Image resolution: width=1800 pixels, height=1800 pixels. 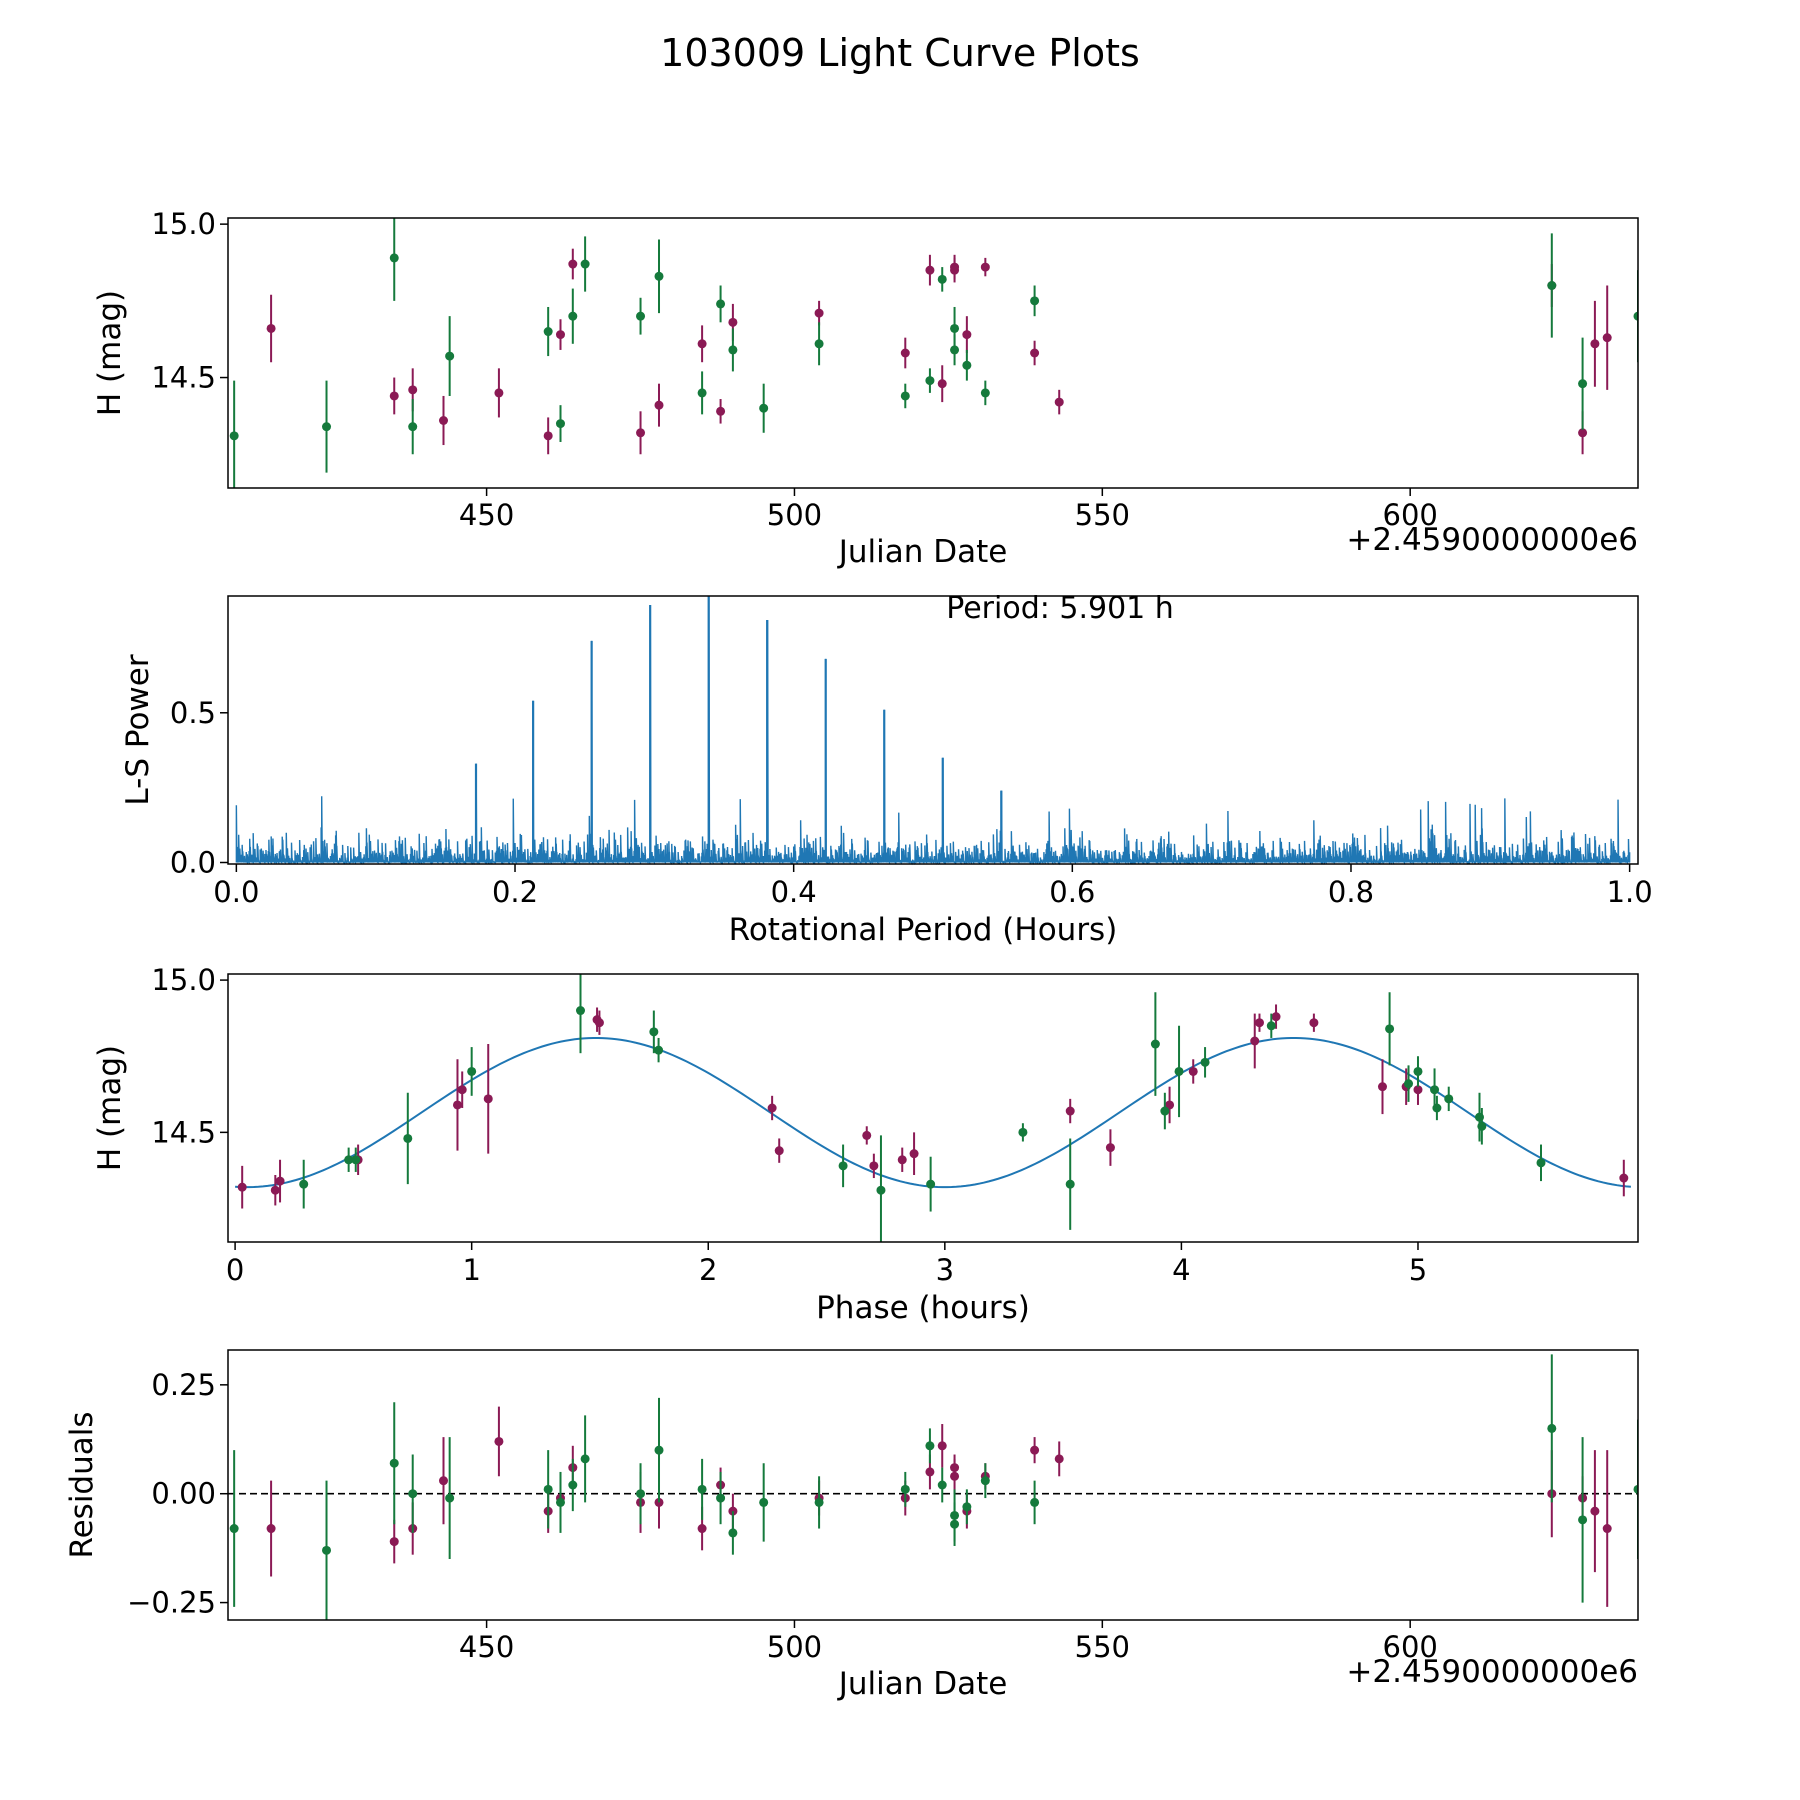 What do you see at coordinates (933, 1108) in the screenshot?
I see `phased-points` at bounding box center [933, 1108].